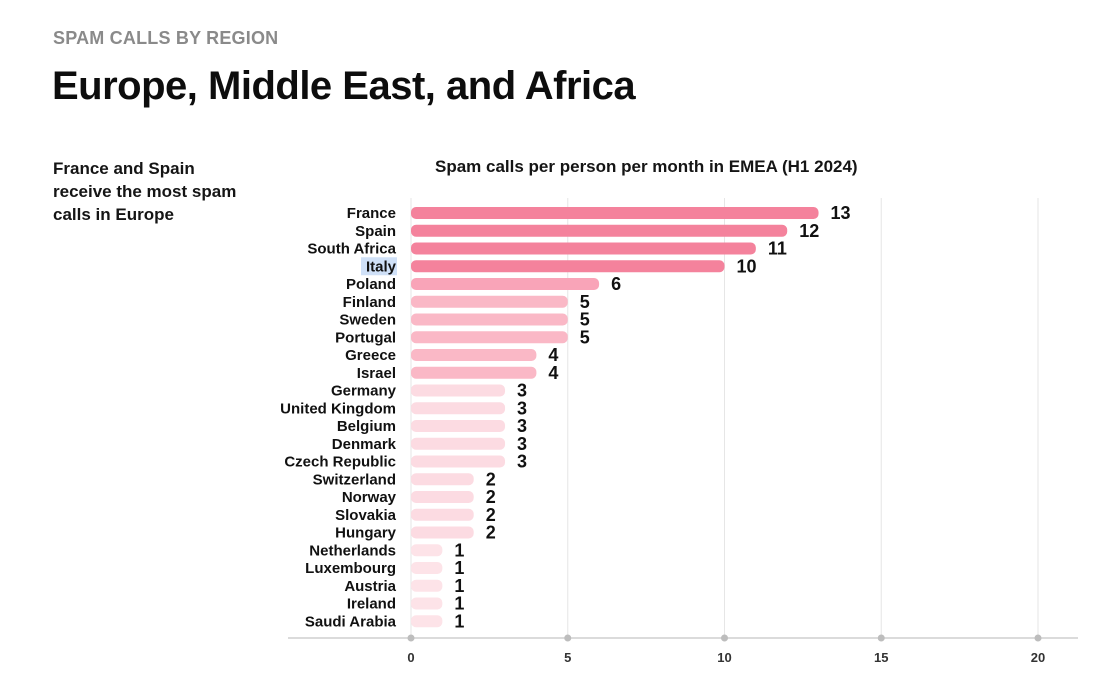 The image size is (1101, 673). What do you see at coordinates (340, 462) in the screenshot?
I see `category-label: Czech Republic` at bounding box center [340, 462].